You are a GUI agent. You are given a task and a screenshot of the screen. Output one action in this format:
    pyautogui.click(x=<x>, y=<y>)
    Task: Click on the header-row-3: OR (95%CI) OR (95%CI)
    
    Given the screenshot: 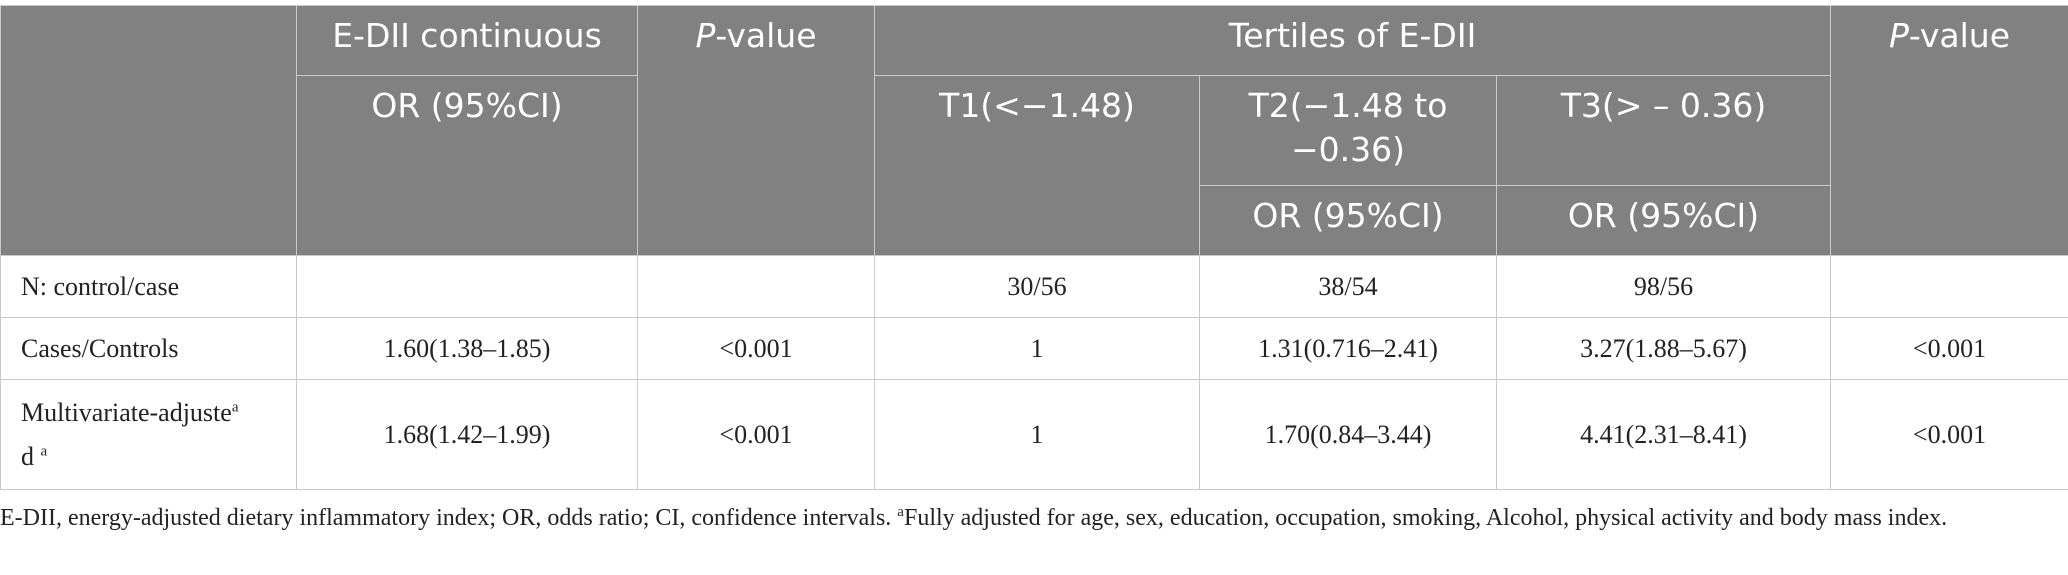 What is the action you would take?
    pyautogui.click(x=1034, y=220)
    